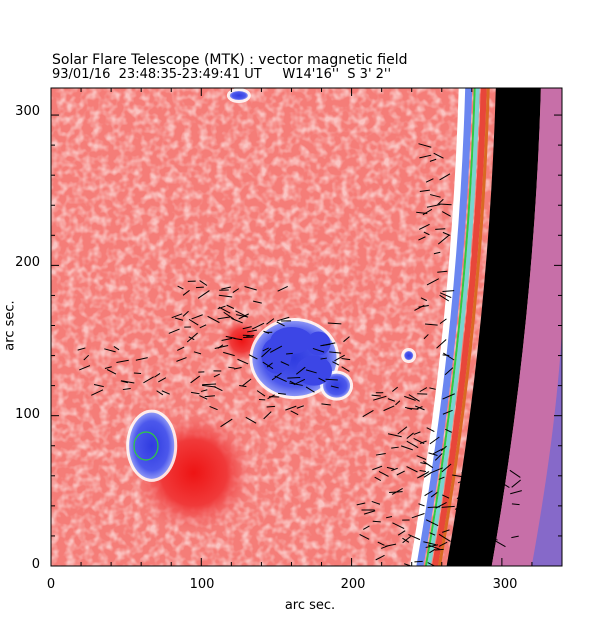 The height and width of the screenshot is (617, 612). What do you see at coordinates (353, 584) in the screenshot?
I see `x-tick-label: 200` at bounding box center [353, 584].